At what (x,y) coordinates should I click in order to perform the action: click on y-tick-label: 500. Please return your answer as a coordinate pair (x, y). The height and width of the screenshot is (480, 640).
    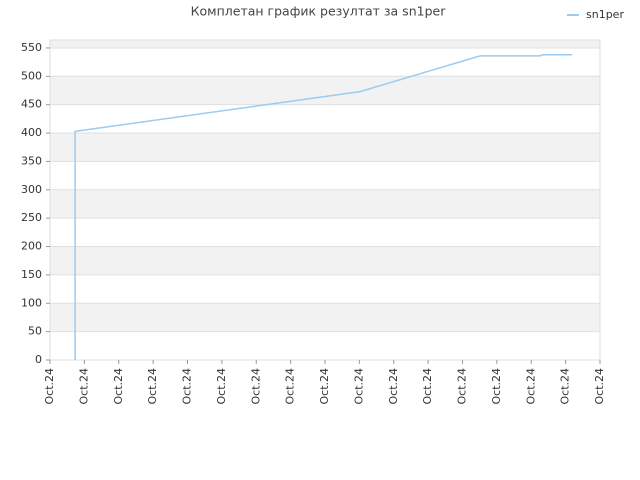
    Looking at the image, I should click on (31, 75).